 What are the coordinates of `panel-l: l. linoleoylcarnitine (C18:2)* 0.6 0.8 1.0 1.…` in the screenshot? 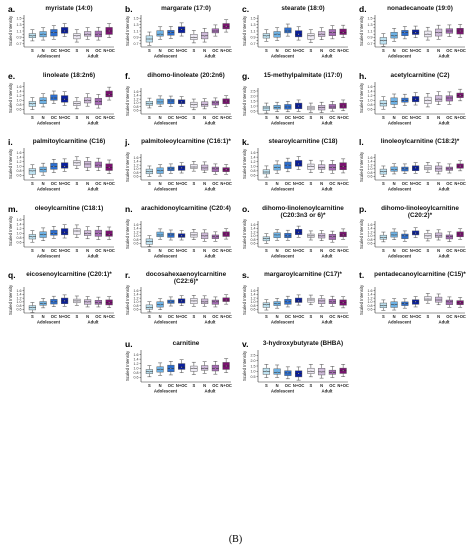 It's located at (411, 166).